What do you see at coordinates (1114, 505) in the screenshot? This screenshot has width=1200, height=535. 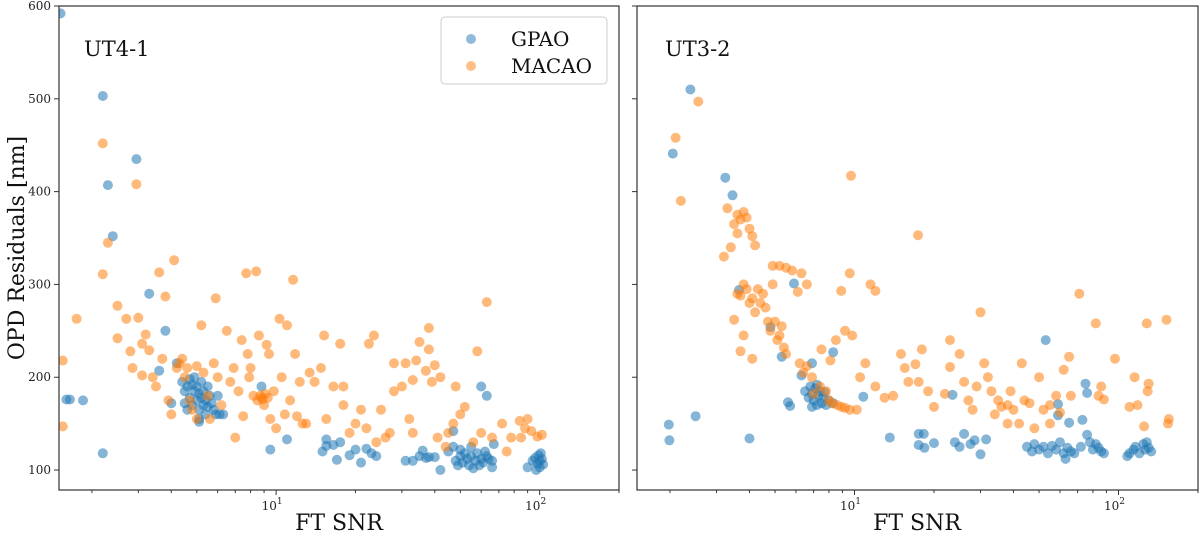 I see `x-tick-label: 102` at bounding box center [1114, 505].